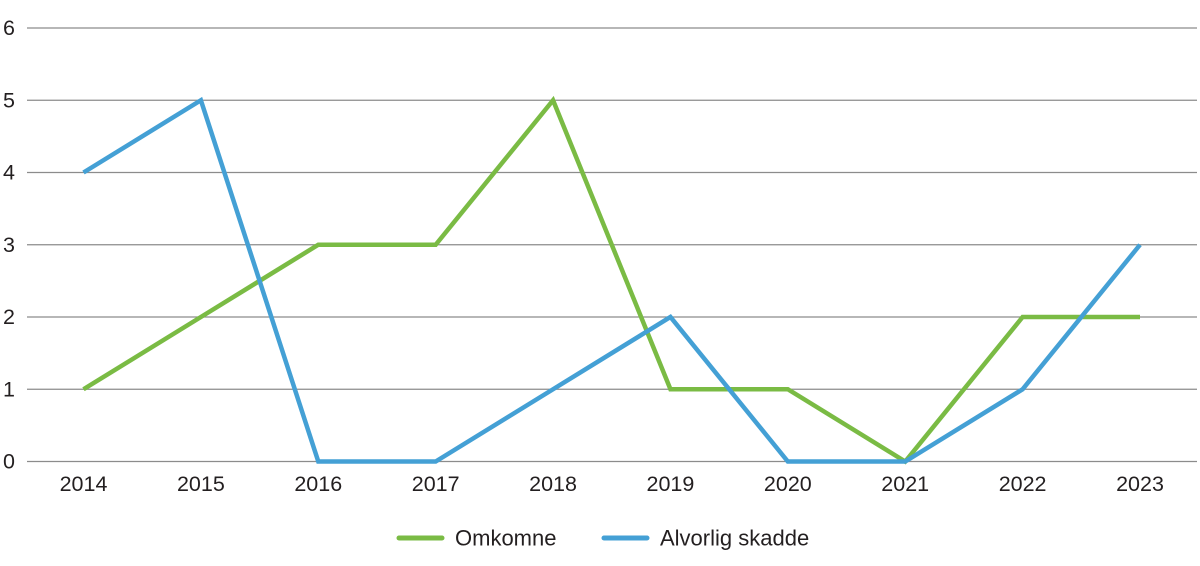 The height and width of the screenshot is (566, 1200). I want to click on y-tick-label-0: 0, so click(9, 462).